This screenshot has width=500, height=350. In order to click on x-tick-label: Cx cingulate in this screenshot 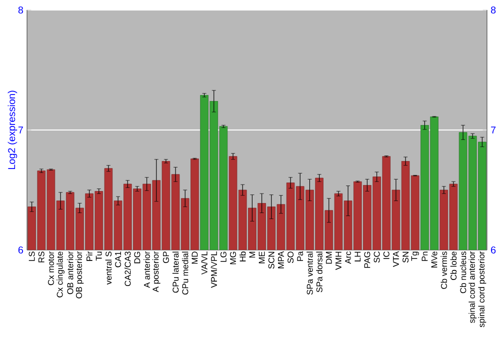, I will do `click(60, 275)`.